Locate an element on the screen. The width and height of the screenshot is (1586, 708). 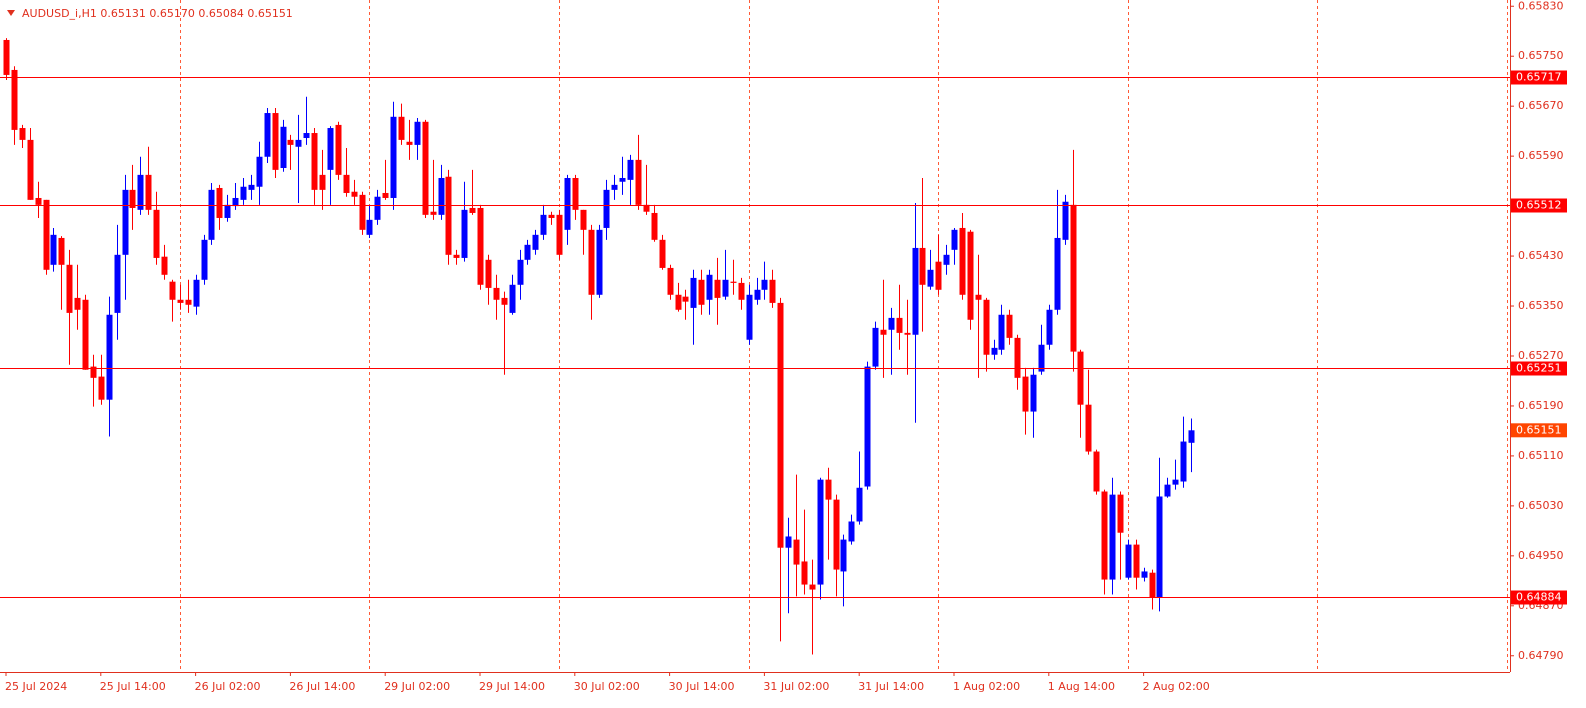
y-tick-label: 0.65190 is located at coordinates (1541, 405).